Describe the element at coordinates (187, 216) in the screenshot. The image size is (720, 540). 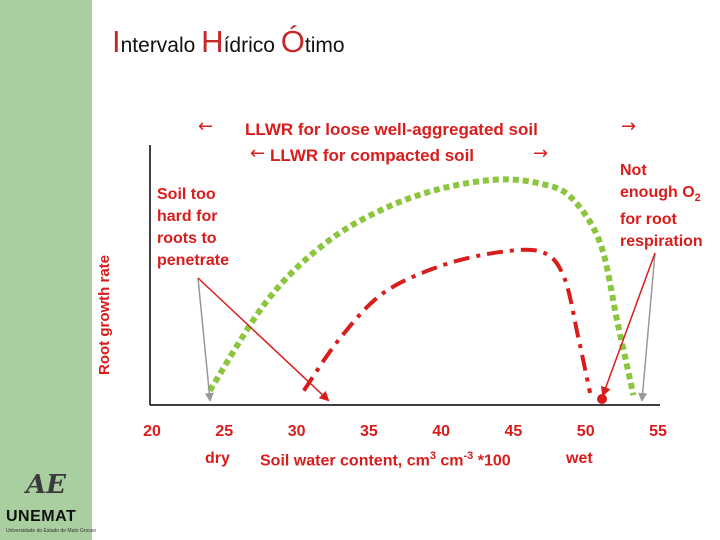
I see `too-hard-line-2: hard for` at that location.